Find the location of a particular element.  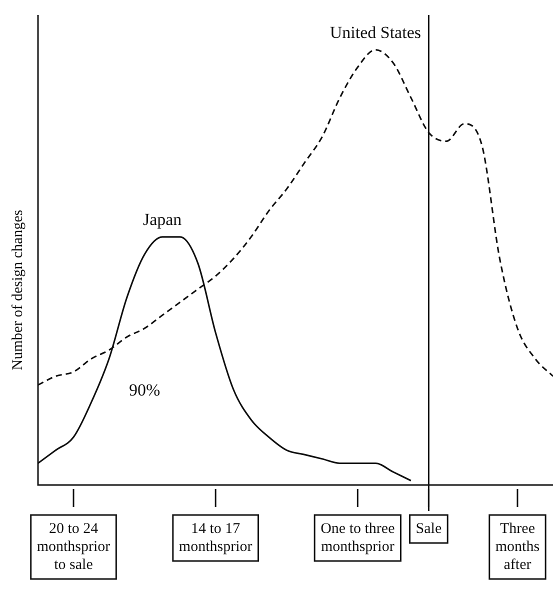

x-tick-label: 20 to 24 monthsprior to sale is located at coordinates (73, 546).